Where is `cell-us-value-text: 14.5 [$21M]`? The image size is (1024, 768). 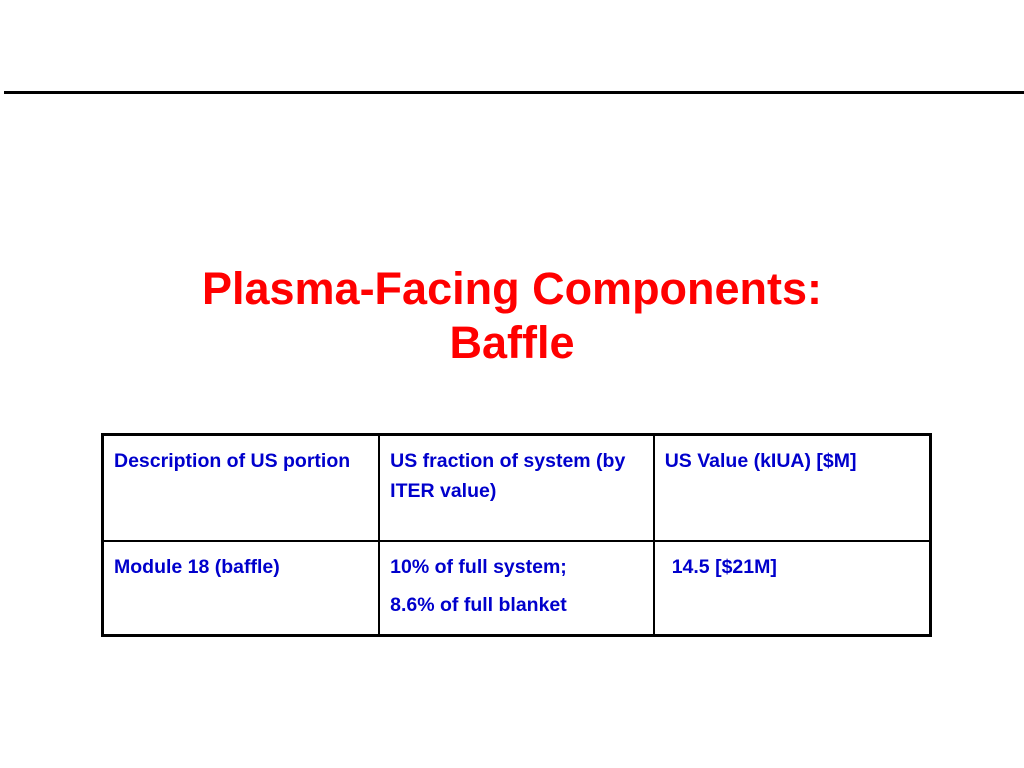
cell-us-value-text: 14.5 [$21M] is located at coordinates (724, 567).